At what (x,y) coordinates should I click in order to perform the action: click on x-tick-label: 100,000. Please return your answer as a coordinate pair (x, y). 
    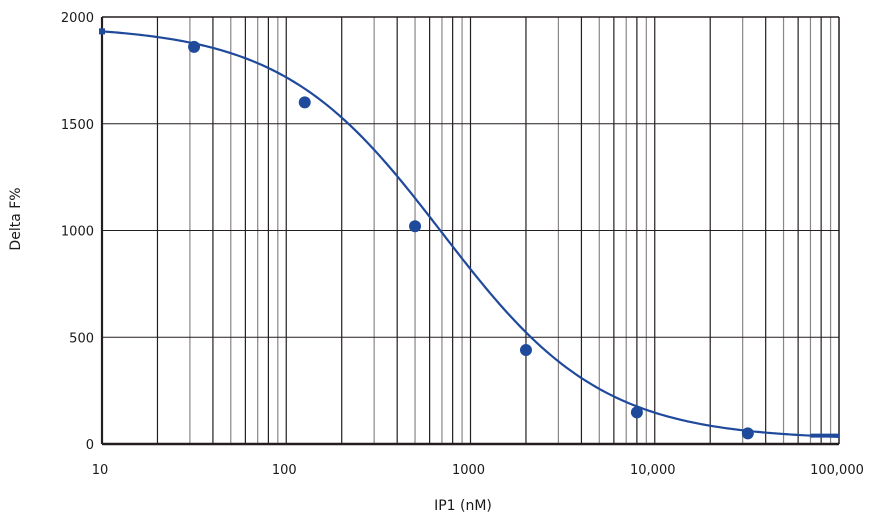
    Looking at the image, I should click on (837, 470).